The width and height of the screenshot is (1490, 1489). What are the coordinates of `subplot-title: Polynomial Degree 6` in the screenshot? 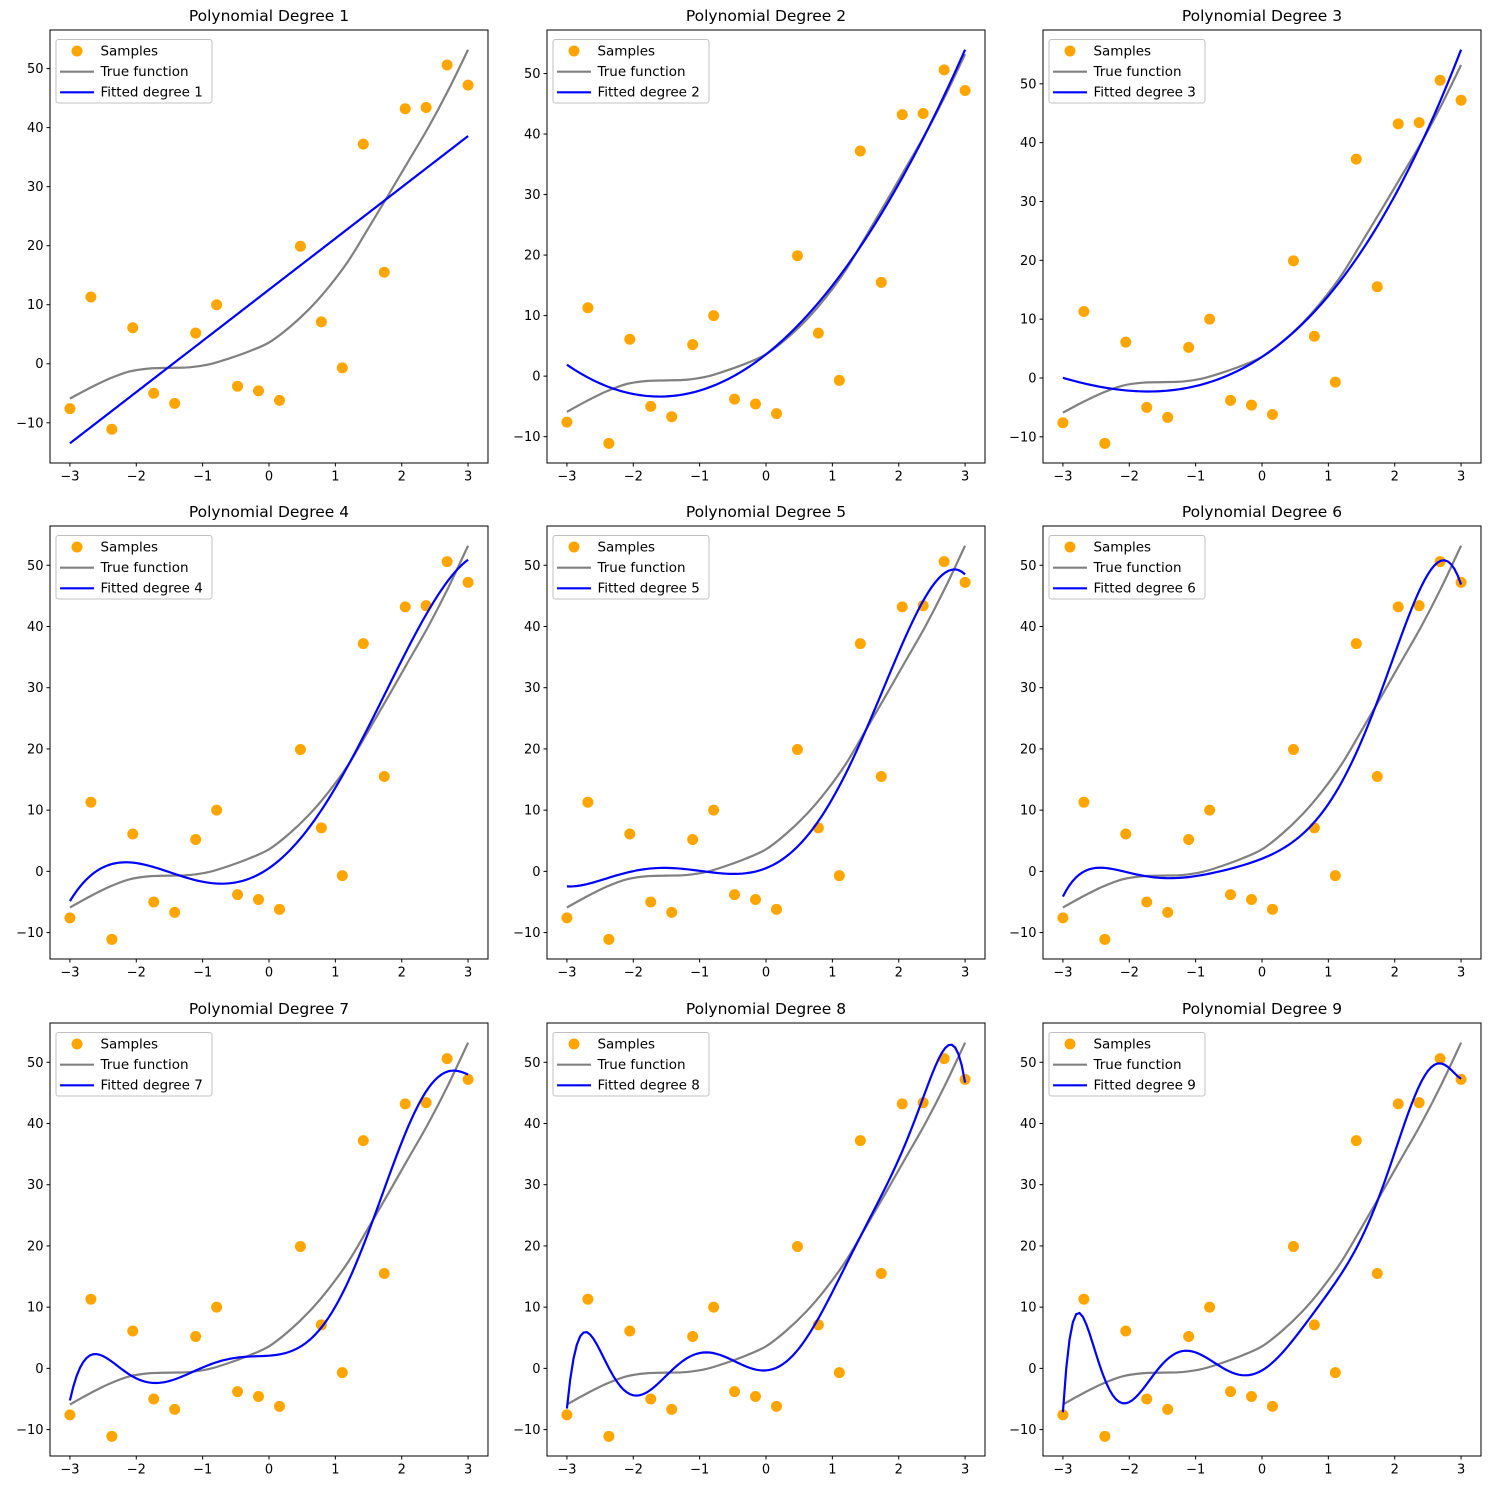 It's located at (1262, 512).